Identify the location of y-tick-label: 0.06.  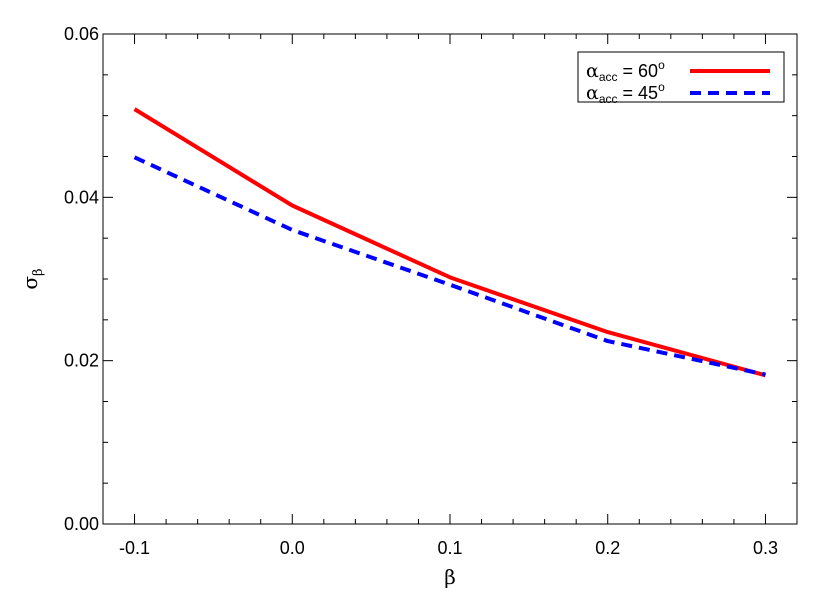
(81, 34).